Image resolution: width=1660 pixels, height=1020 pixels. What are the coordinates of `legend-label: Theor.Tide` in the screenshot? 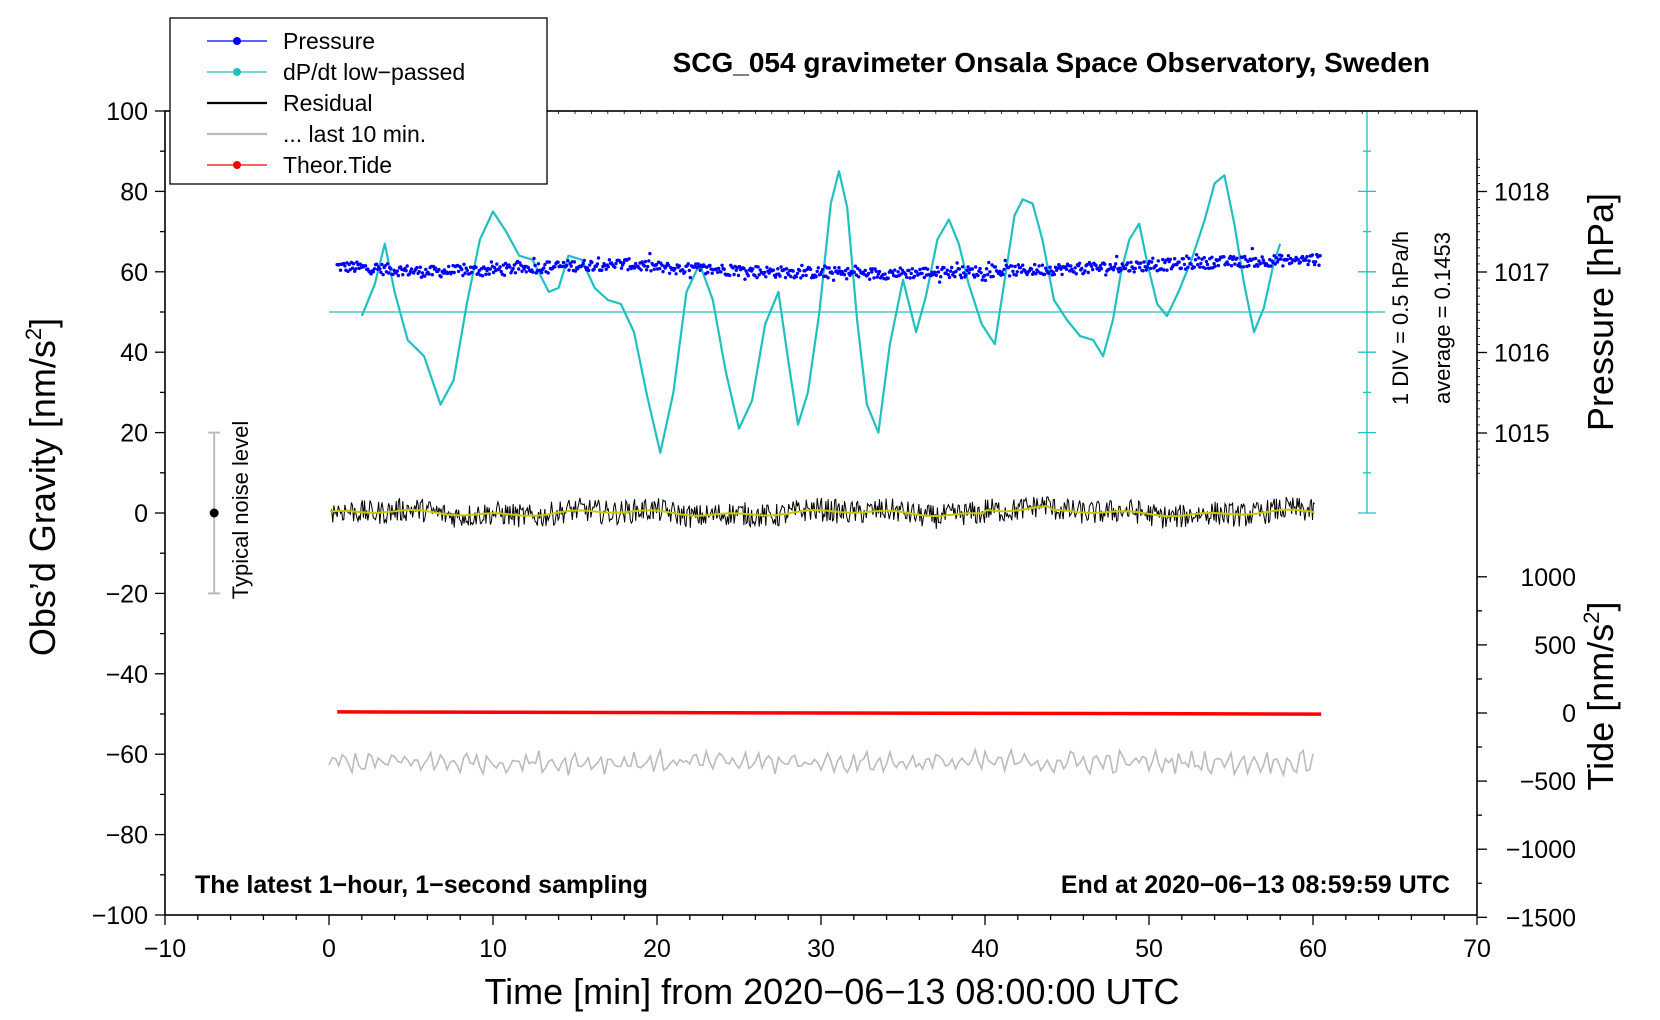 It's located at (337, 165).